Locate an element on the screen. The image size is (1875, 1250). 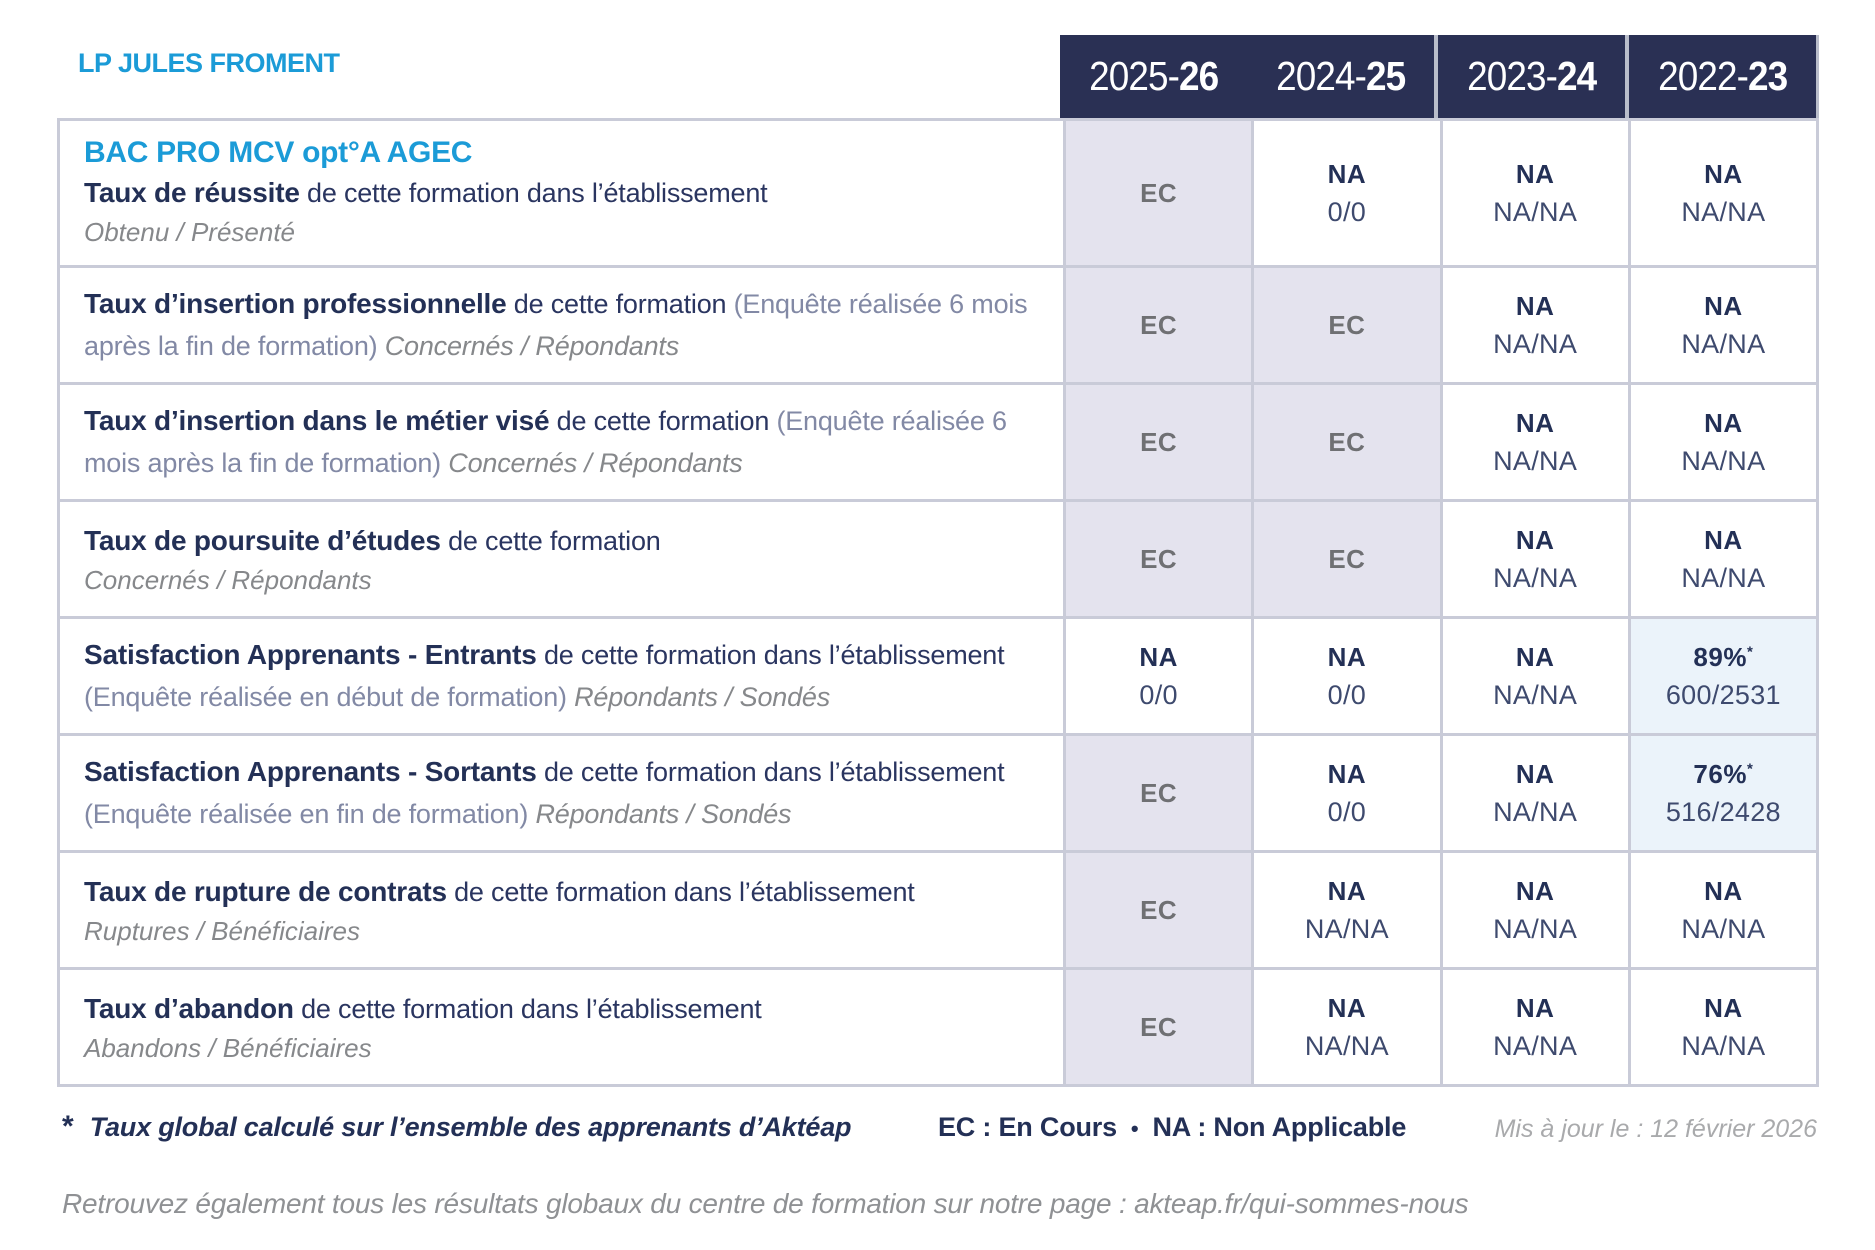
cell-value: 76%* is located at coordinates (1723, 774).